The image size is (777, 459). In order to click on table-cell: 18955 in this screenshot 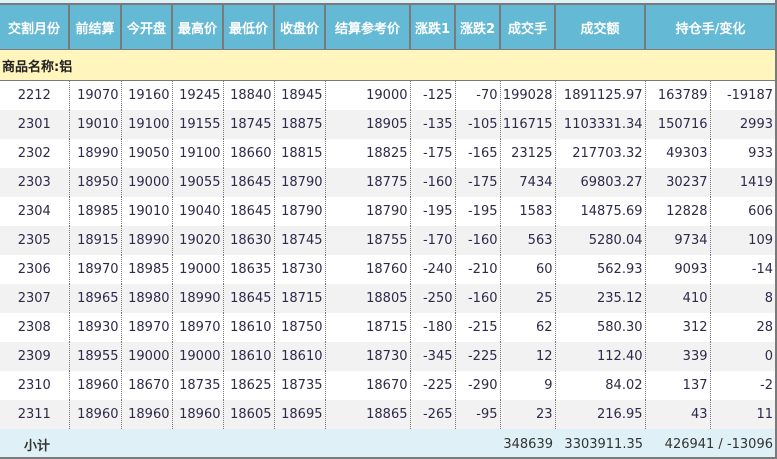, I will do `click(95, 356)`.